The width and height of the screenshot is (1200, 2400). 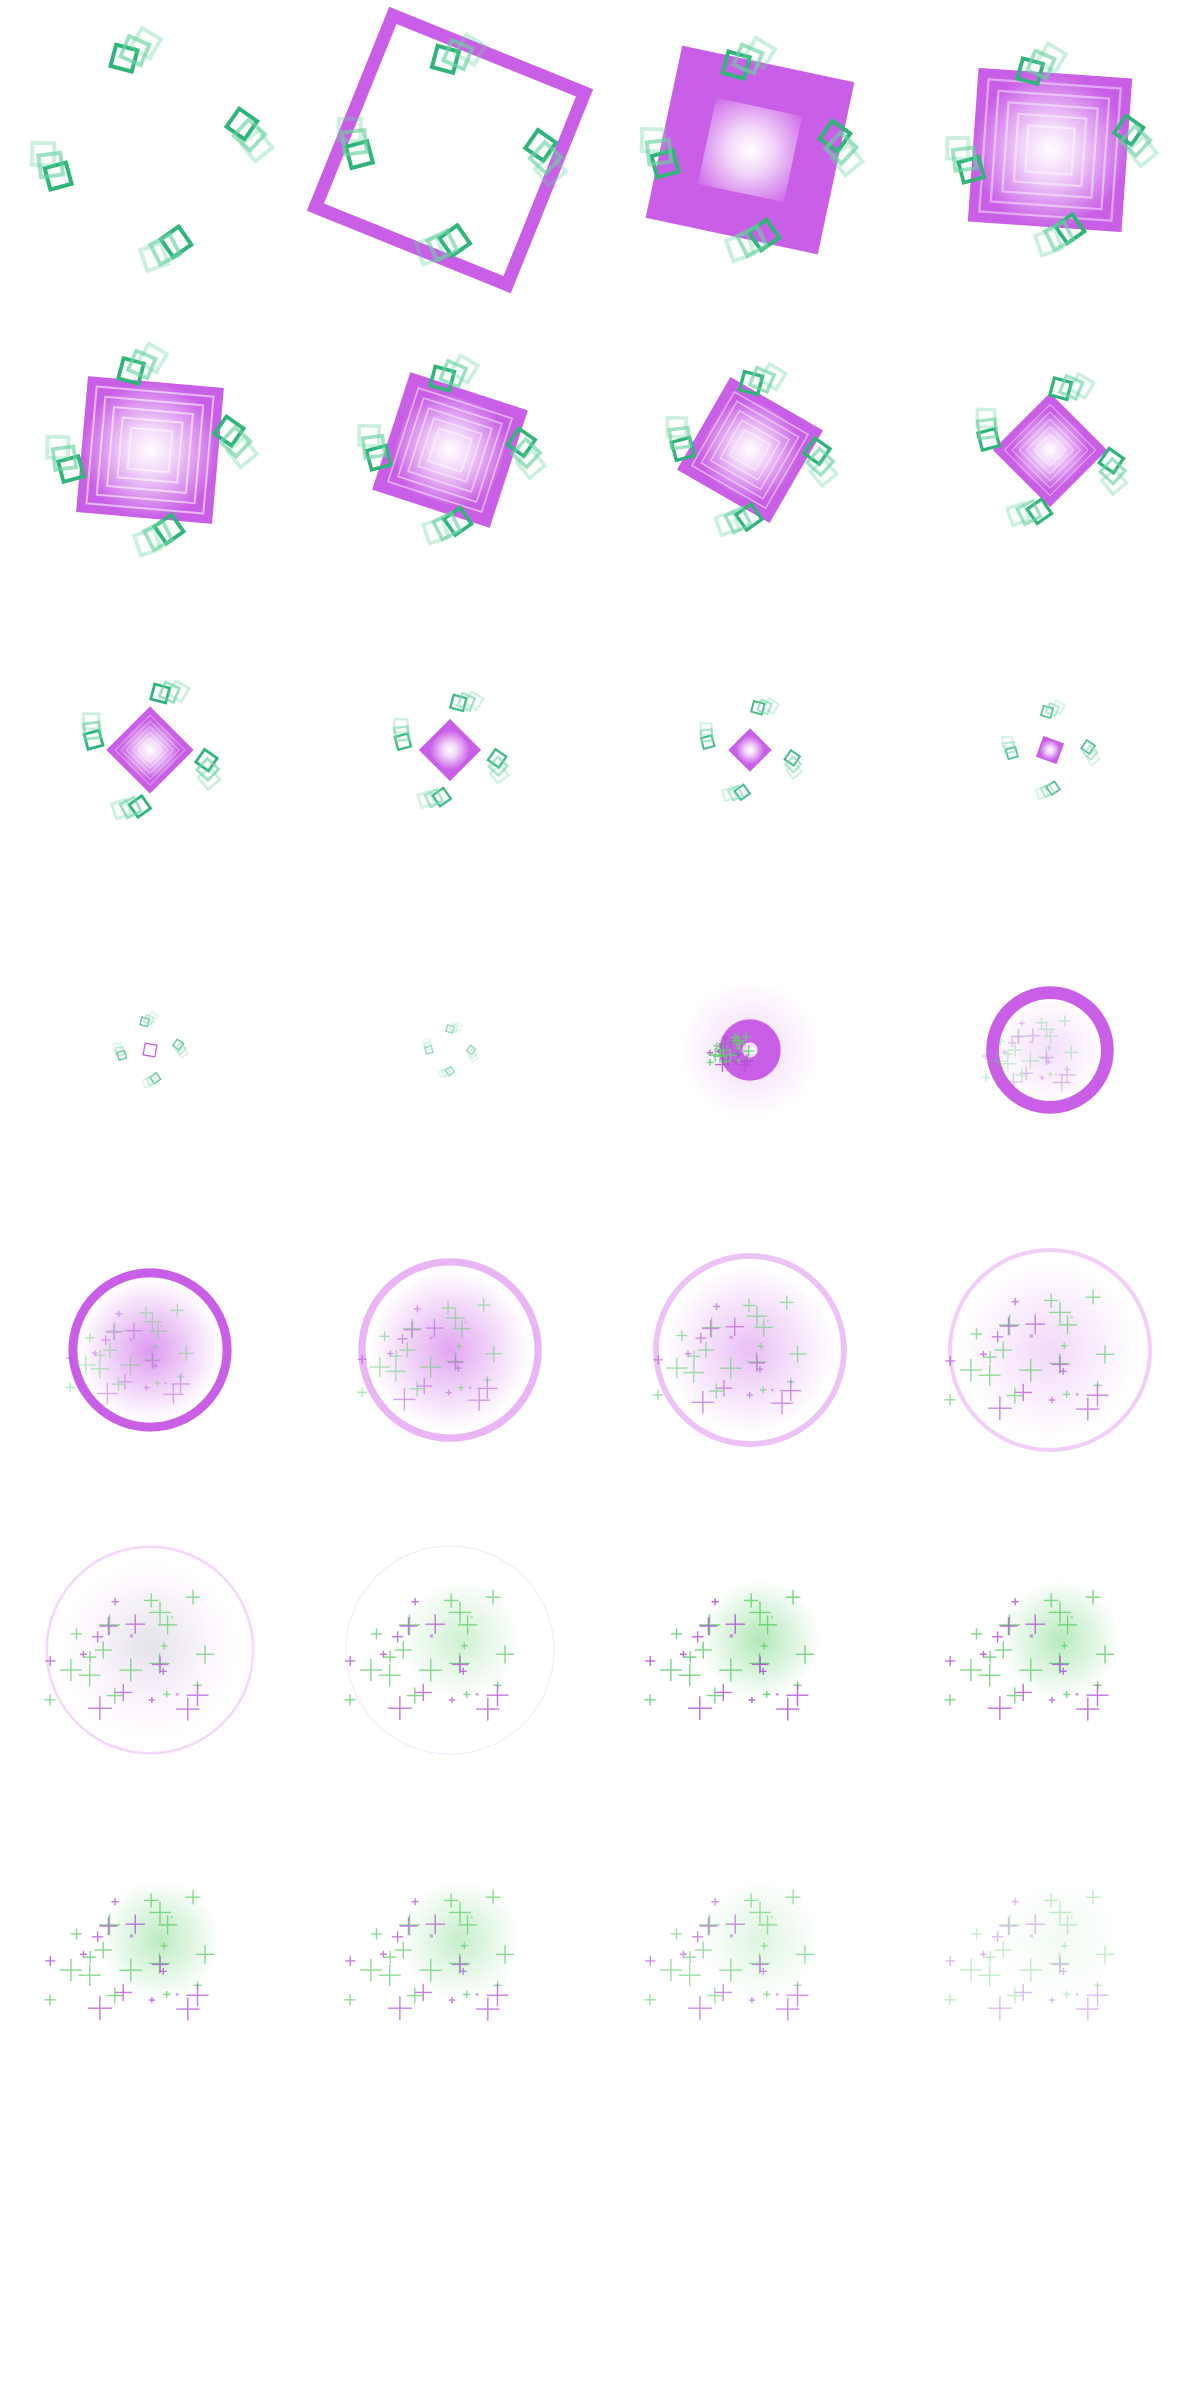 I want to click on square-border, so click(x=1050, y=450).